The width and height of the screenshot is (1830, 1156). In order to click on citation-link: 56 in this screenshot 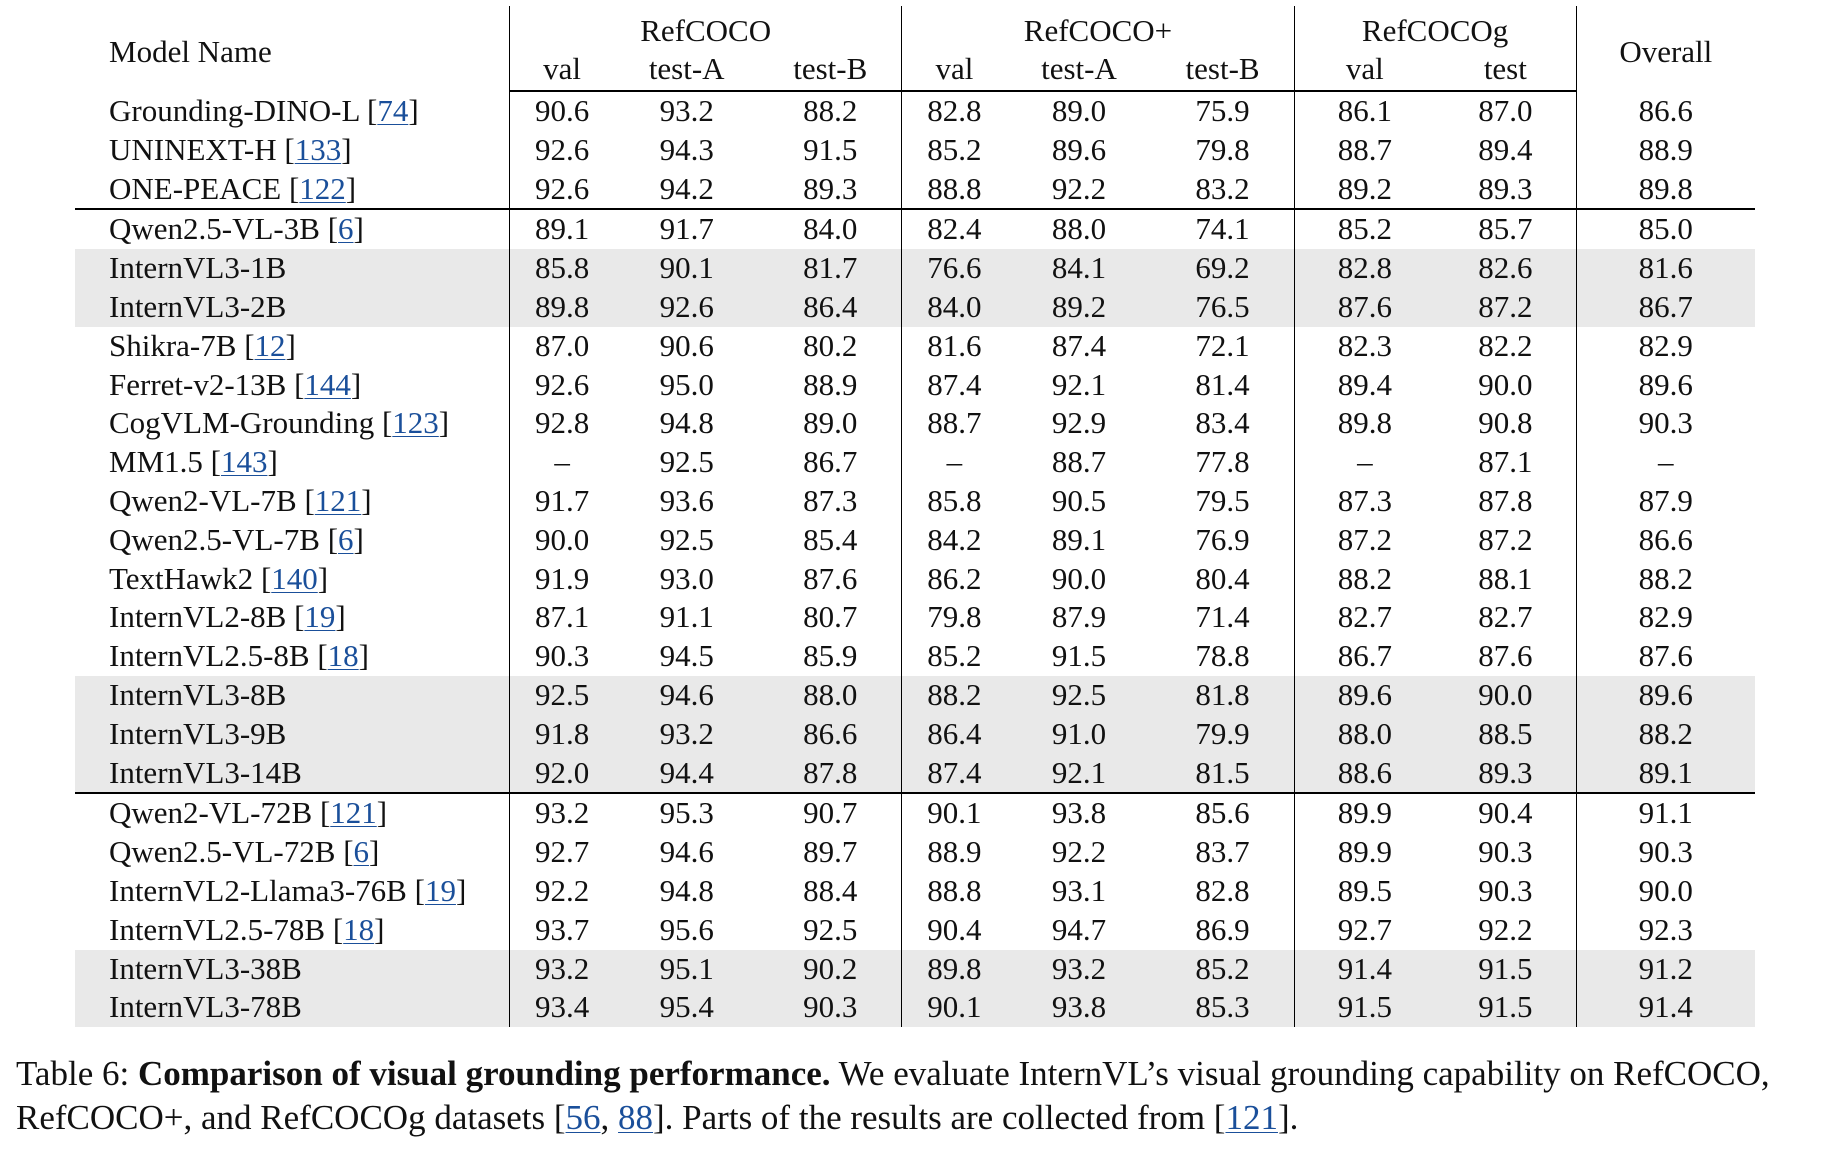, I will do `click(583, 1117)`.